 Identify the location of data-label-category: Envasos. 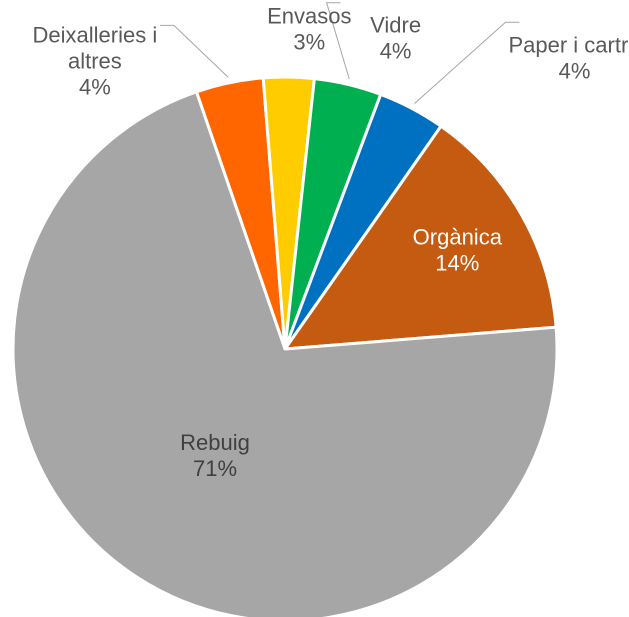
(309, 16).